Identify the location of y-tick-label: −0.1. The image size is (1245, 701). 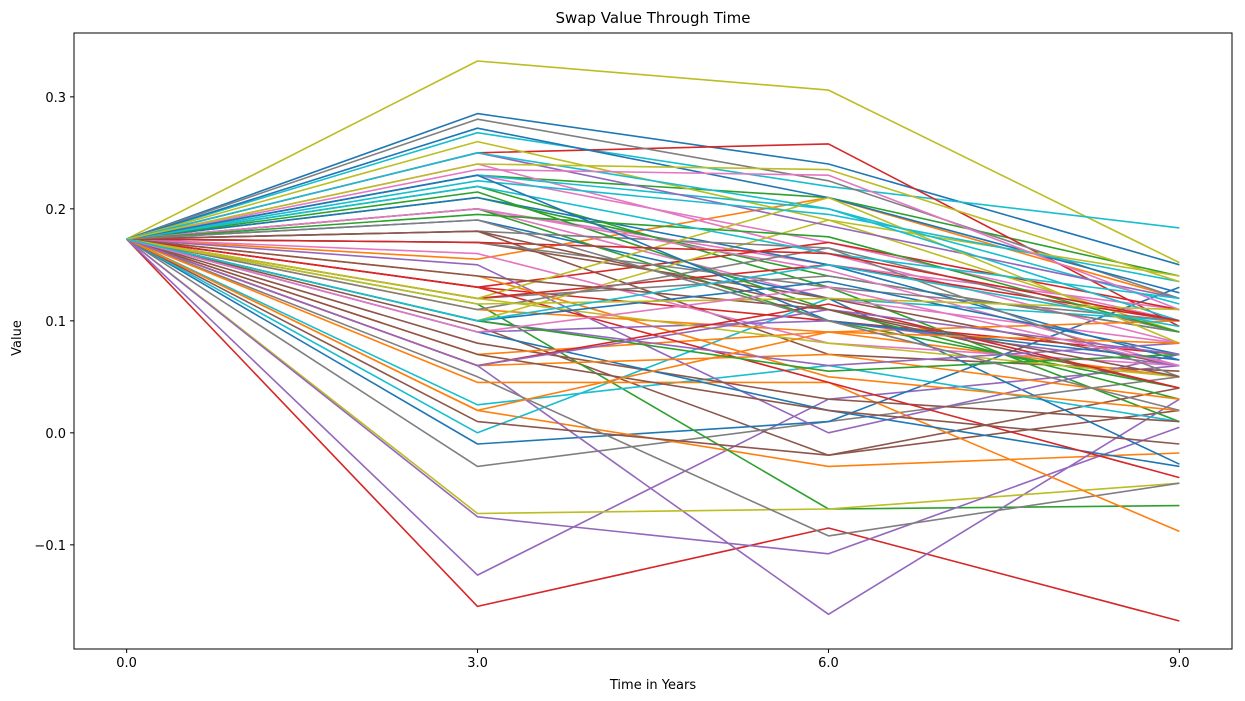
(50, 546).